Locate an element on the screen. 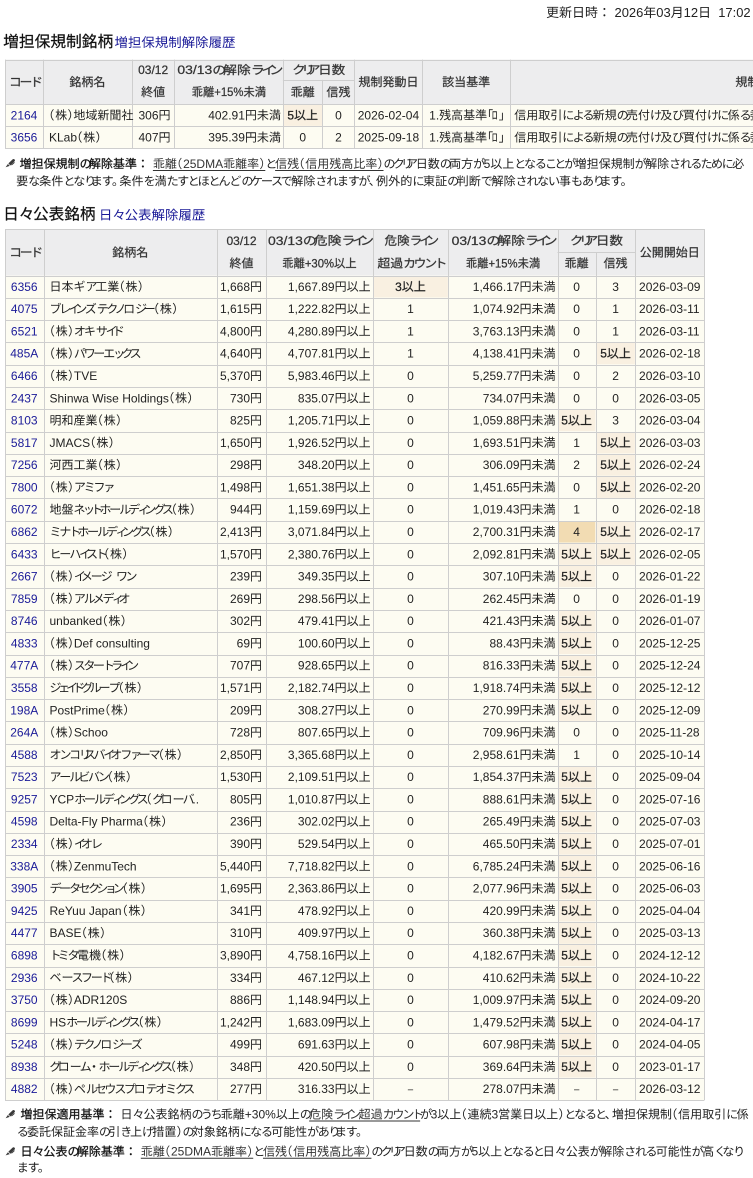  svg-text: 499 is located at coordinates (240, 1045).